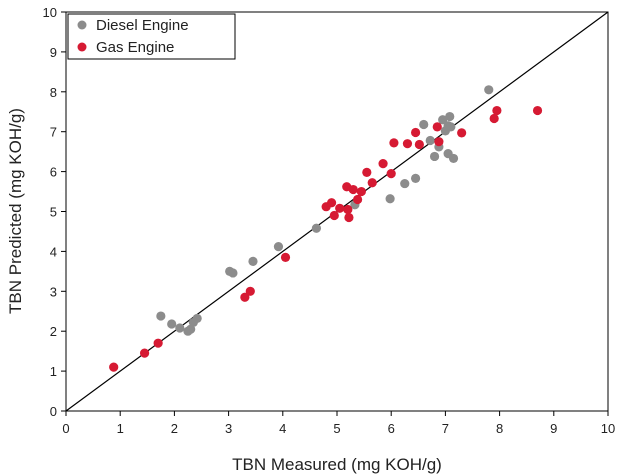  What do you see at coordinates (53, 291) in the screenshot?
I see `y-tick-label: 3` at bounding box center [53, 291].